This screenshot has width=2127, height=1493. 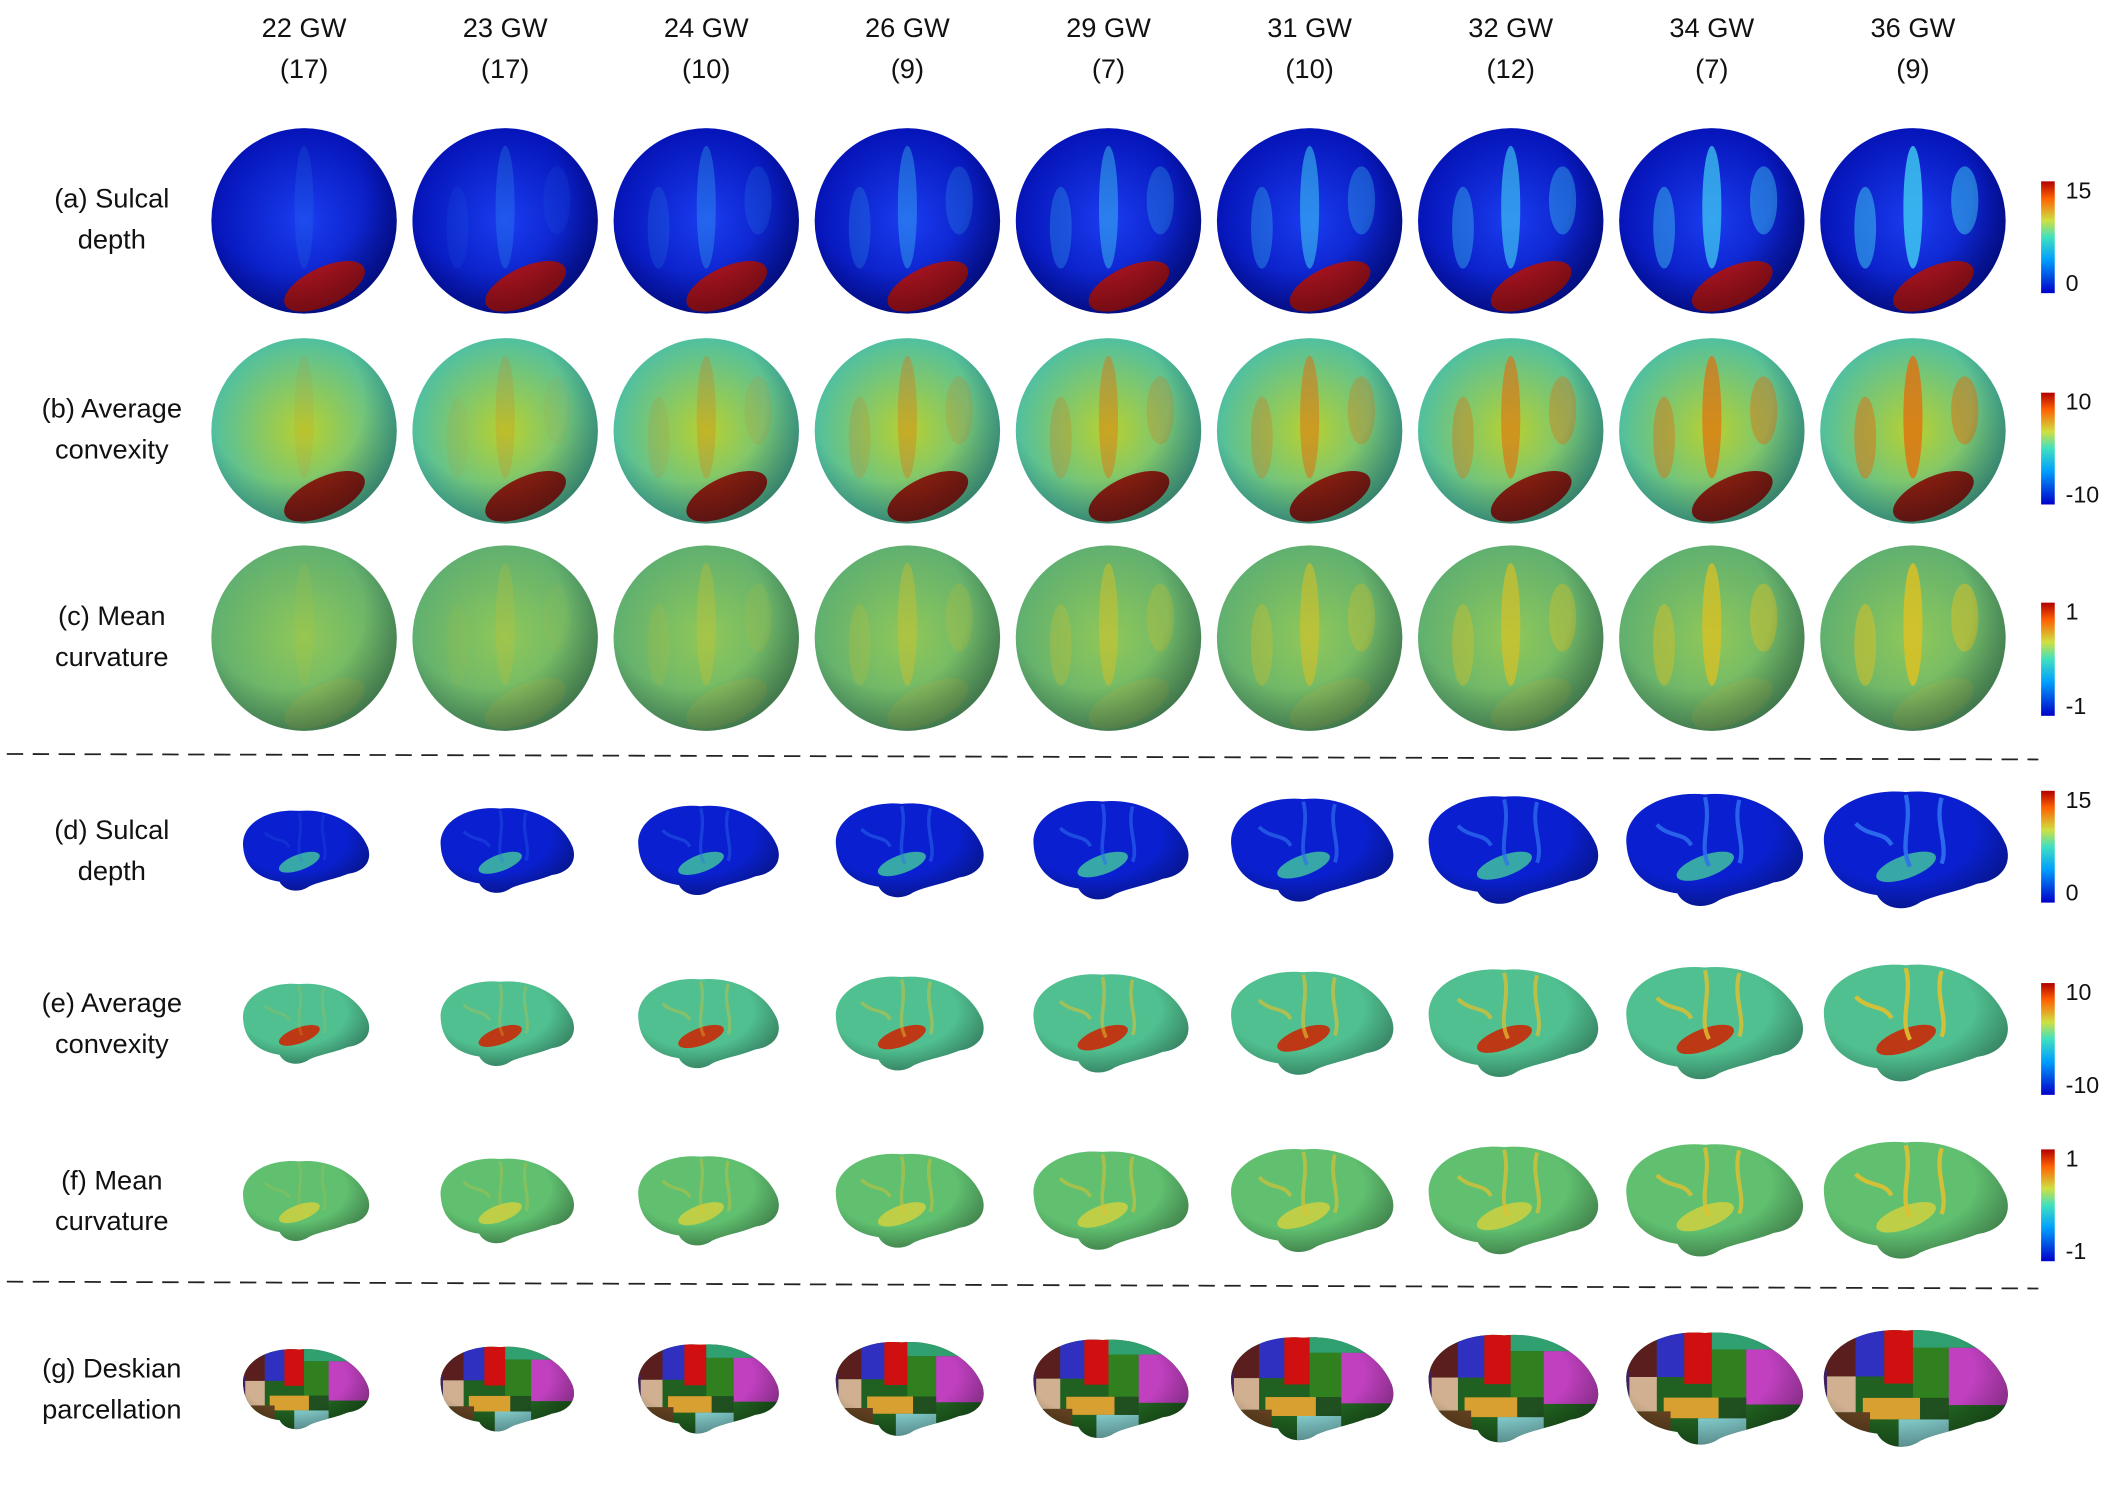 I want to click on column-label: 24 GW, so click(x=706, y=27).